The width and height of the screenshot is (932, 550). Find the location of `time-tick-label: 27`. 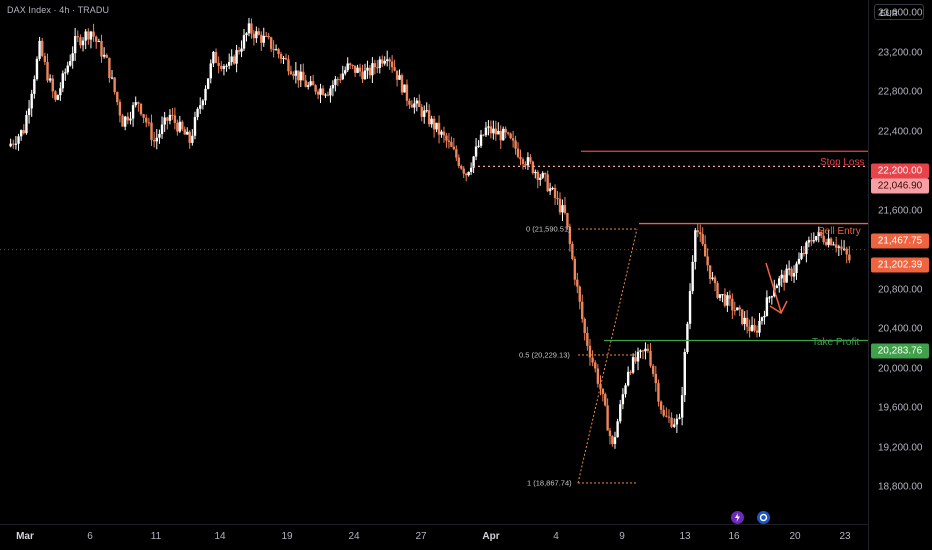

time-tick-label: 27 is located at coordinates (421, 536).